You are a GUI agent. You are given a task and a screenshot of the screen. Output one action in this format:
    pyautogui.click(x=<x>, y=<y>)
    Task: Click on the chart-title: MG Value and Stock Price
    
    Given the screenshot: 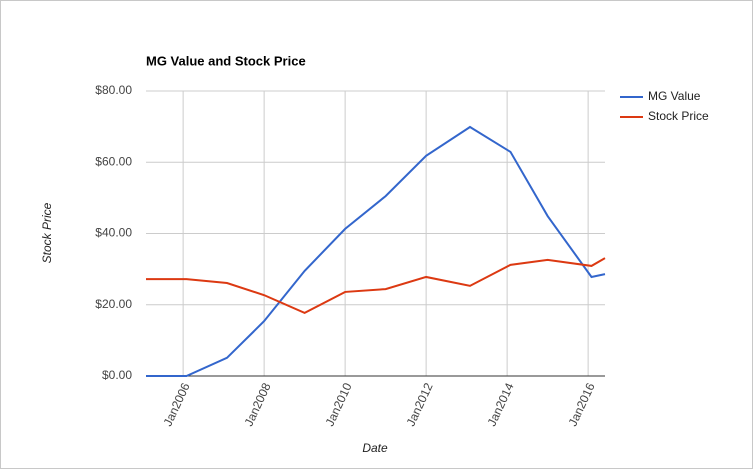 What is the action you would take?
    pyautogui.click(x=226, y=60)
    